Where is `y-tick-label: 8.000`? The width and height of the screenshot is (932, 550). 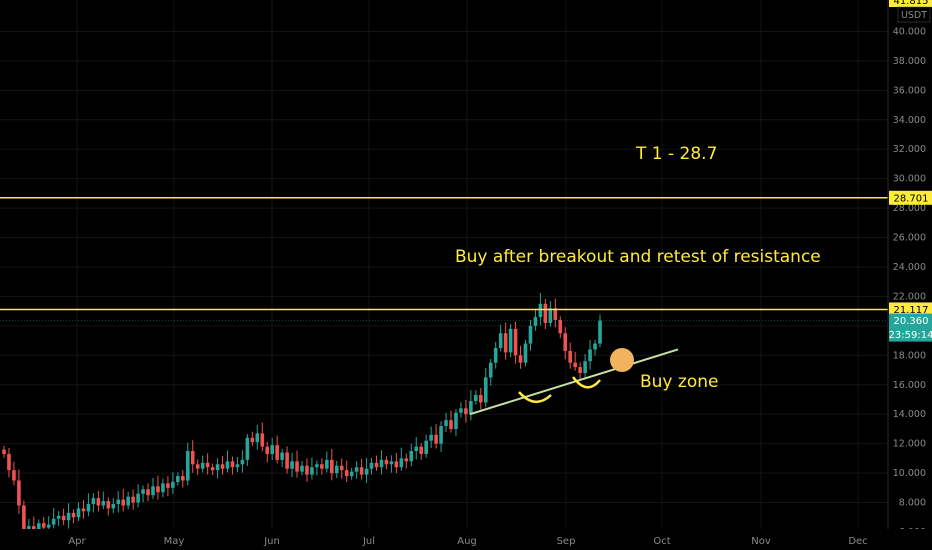
y-tick-label: 8.000 is located at coordinates (912, 503).